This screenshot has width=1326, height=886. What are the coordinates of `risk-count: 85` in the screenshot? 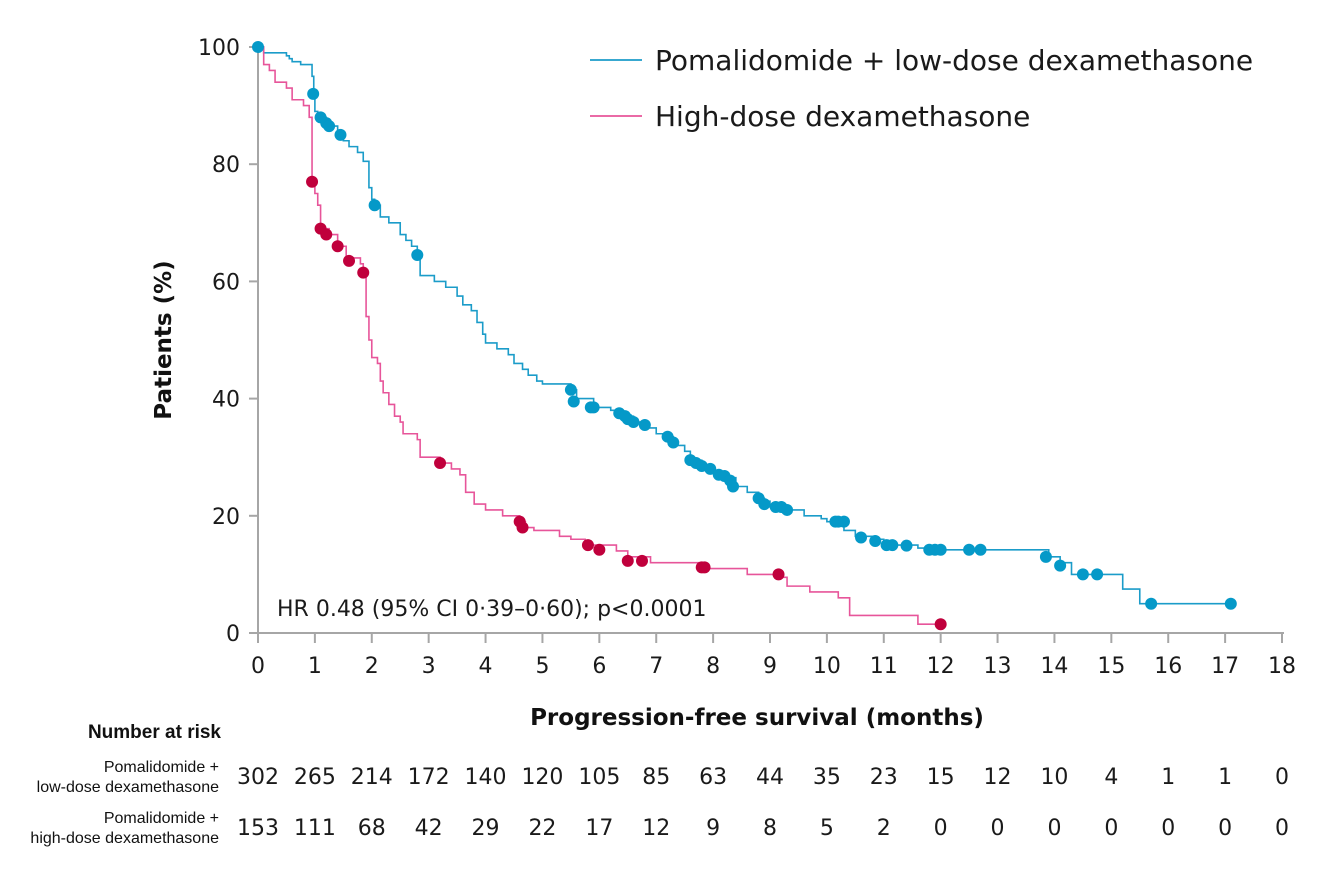 It's located at (656, 777).